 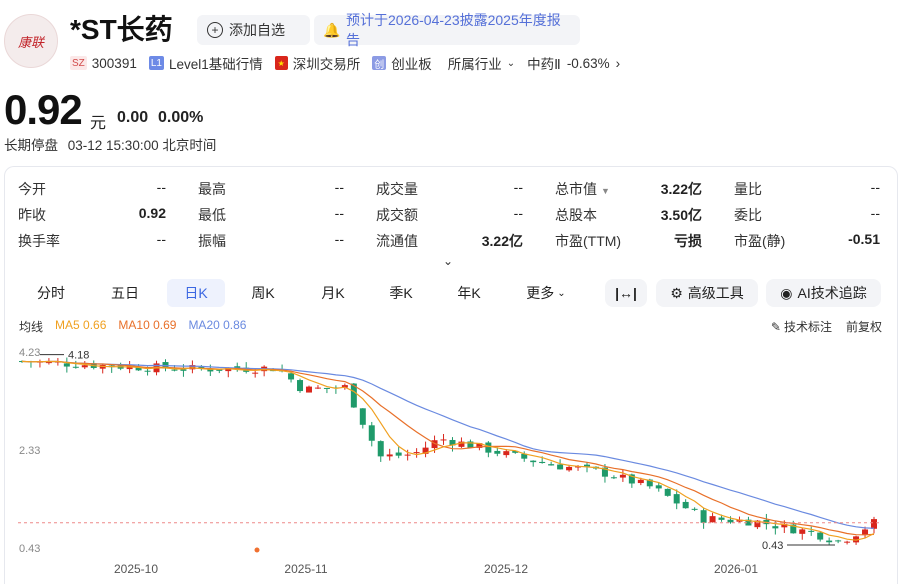 I want to click on industry-link: 中药Ⅱ -0.63% ›, so click(x=573, y=63).